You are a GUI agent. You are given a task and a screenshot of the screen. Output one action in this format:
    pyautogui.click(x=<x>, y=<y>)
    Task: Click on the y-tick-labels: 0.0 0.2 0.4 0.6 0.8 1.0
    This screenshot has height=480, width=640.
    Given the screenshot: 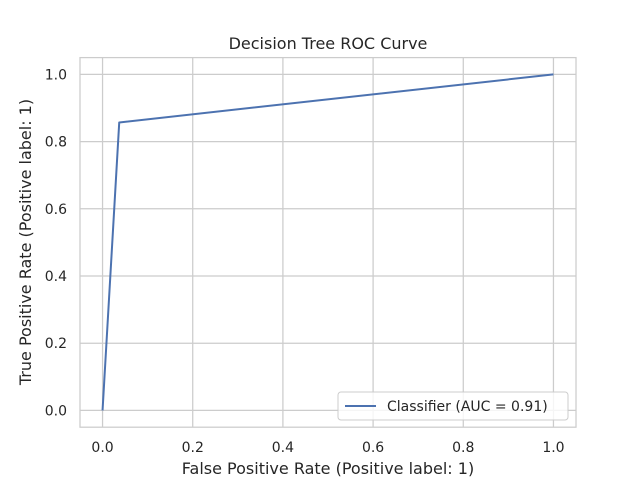 What is the action you would take?
    pyautogui.click(x=56, y=243)
    